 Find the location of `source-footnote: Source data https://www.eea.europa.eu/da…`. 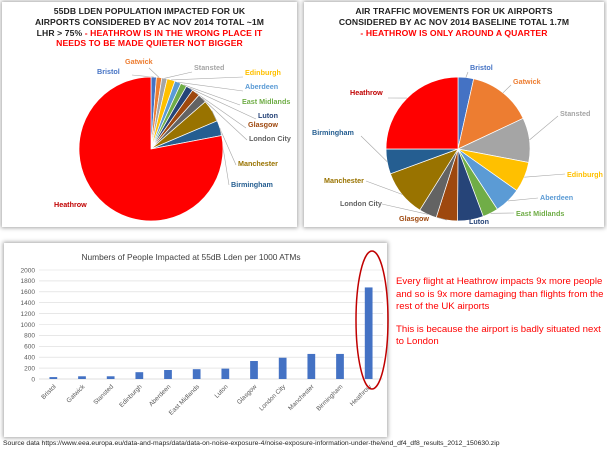

source-footnote: Source data https://www.eea.europa.eu/da… is located at coordinates (251, 443).